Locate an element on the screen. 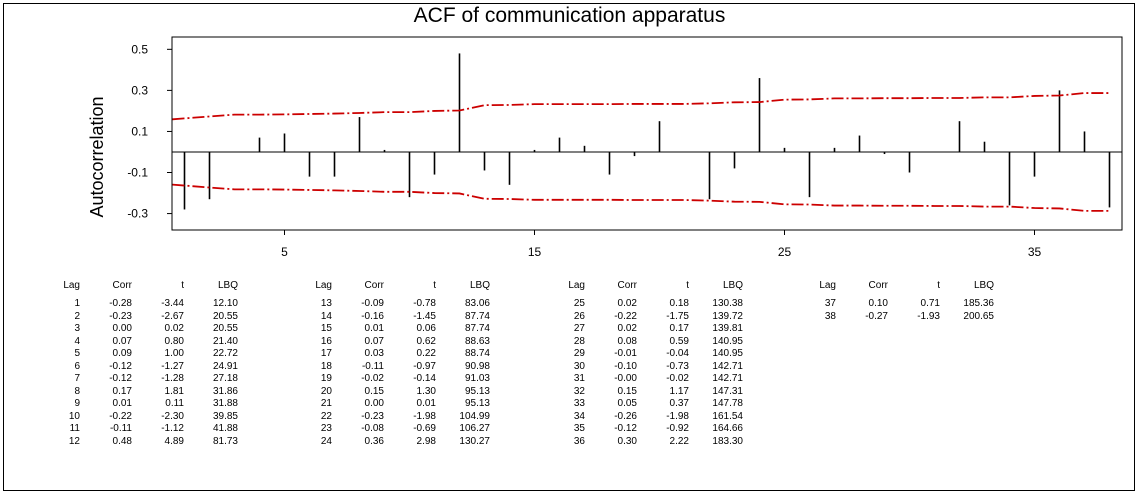 The height and width of the screenshot is (494, 1139). stats-row: 5 0.09 1.00 22.72 is located at coordinates (155, 354).